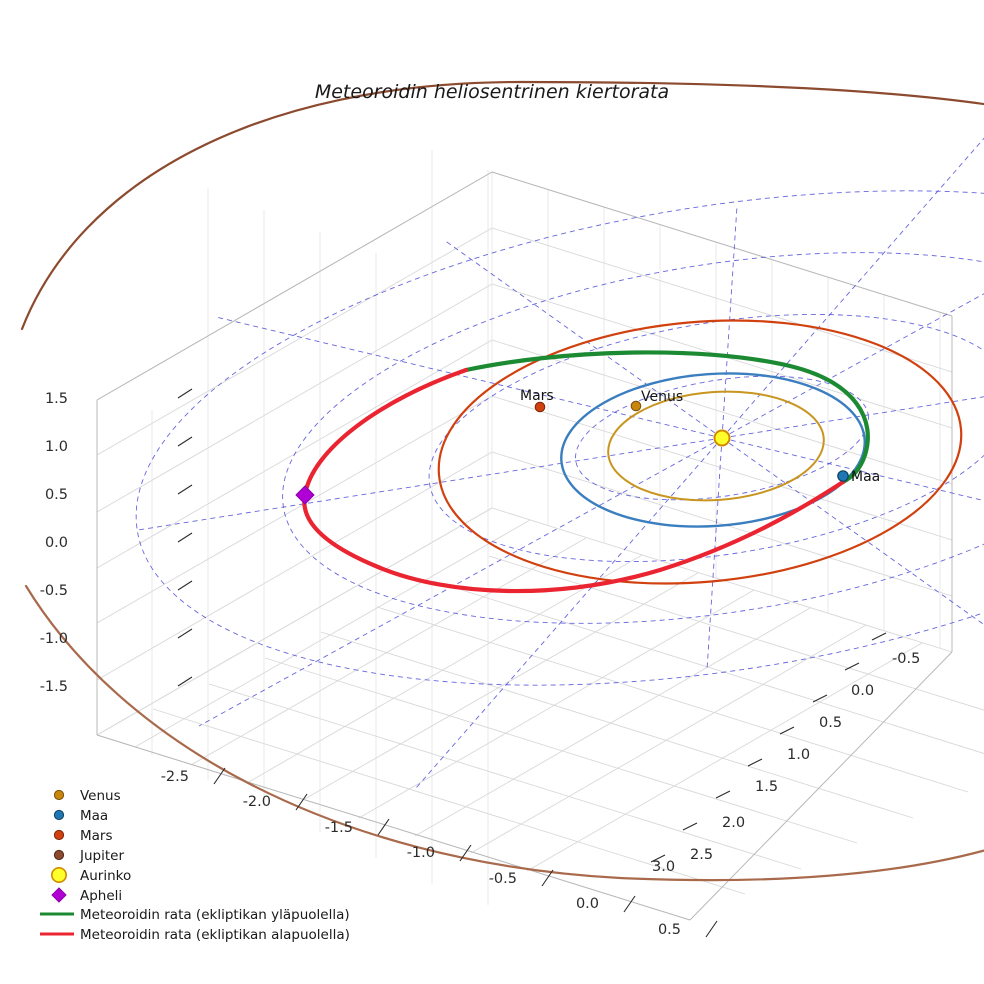 The width and height of the screenshot is (984, 984). What do you see at coordinates (96, 836) in the screenshot?
I see `legend-label-mars: Mars` at bounding box center [96, 836].